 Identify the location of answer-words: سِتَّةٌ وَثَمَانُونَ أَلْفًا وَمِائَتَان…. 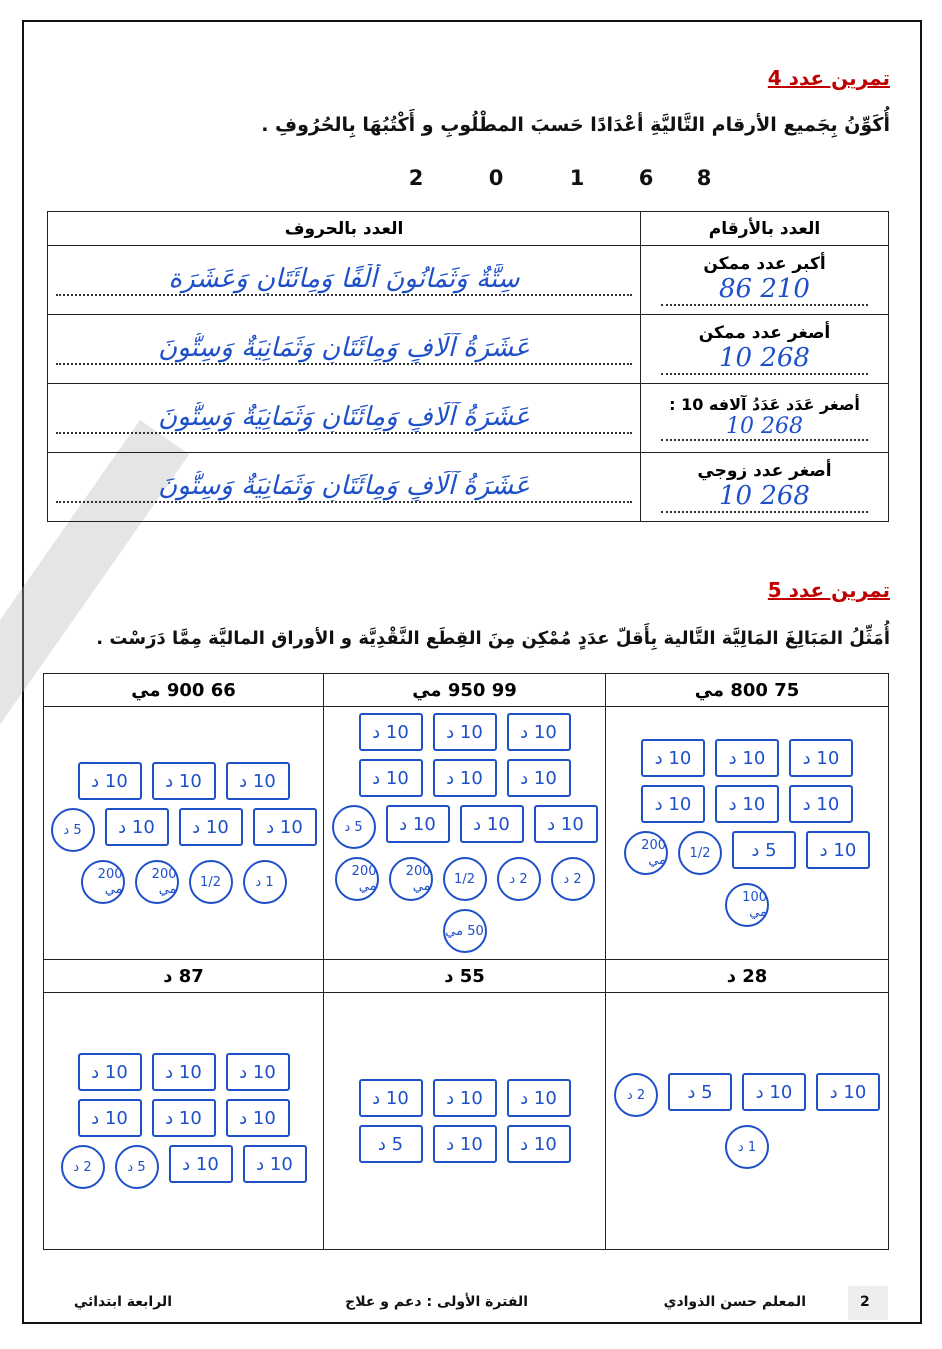
(344, 280).